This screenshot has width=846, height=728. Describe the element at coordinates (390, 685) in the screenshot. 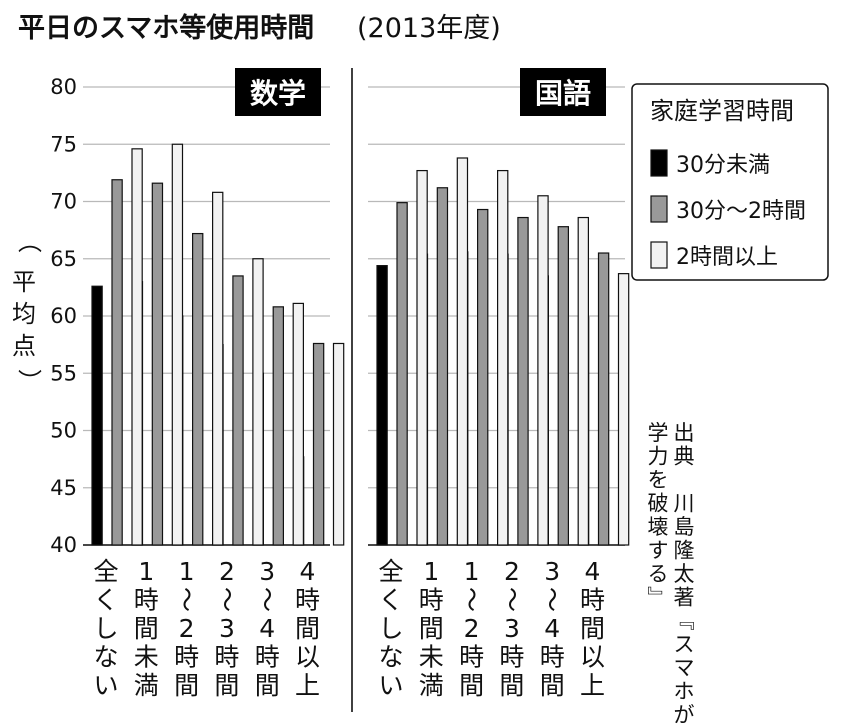

I see `x-tick-label-char: い` at that location.